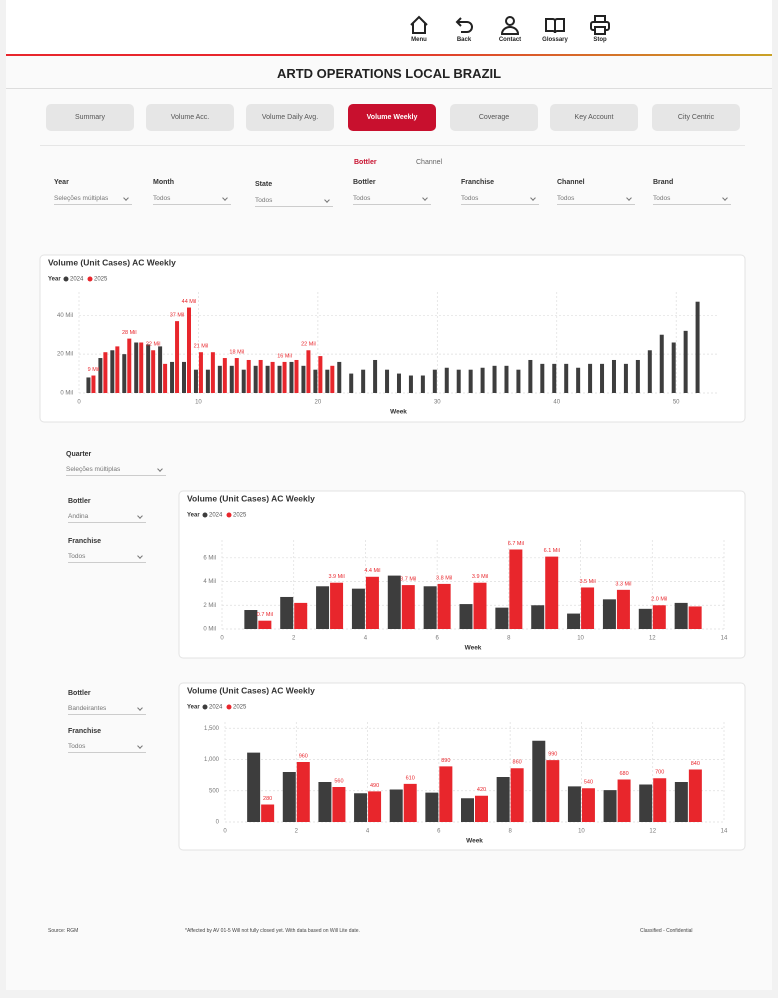 The width and height of the screenshot is (778, 998). What do you see at coordinates (392, 192) in the screenshot?
I see `filter: Bottler Todos` at bounding box center [392, 192].